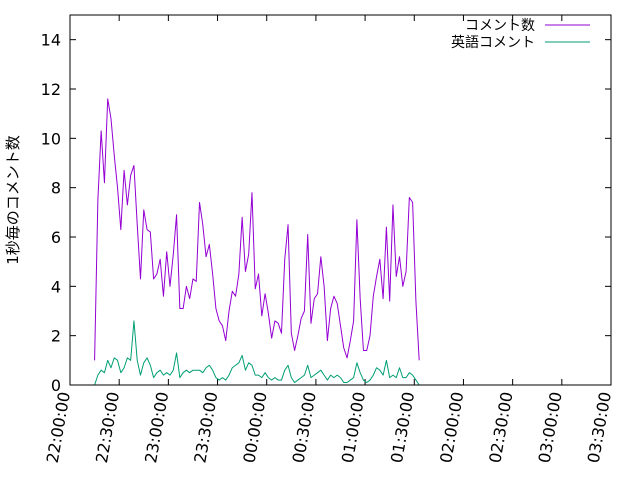 The width and height of the screenshot is (640, 480). Describe the element at coordinates (51, 40) in the screenshot. I see `y-tick-label: 14` at that location.